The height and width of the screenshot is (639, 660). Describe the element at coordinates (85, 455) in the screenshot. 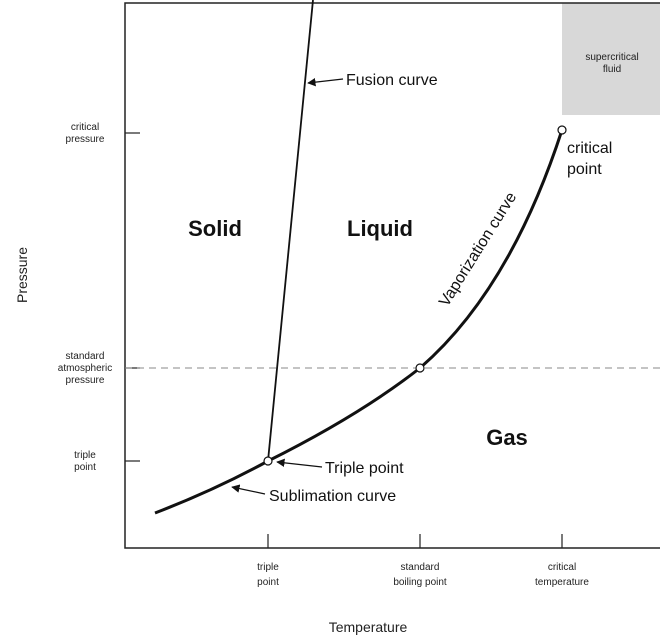

I see `y-tick-label: triple` at that location.